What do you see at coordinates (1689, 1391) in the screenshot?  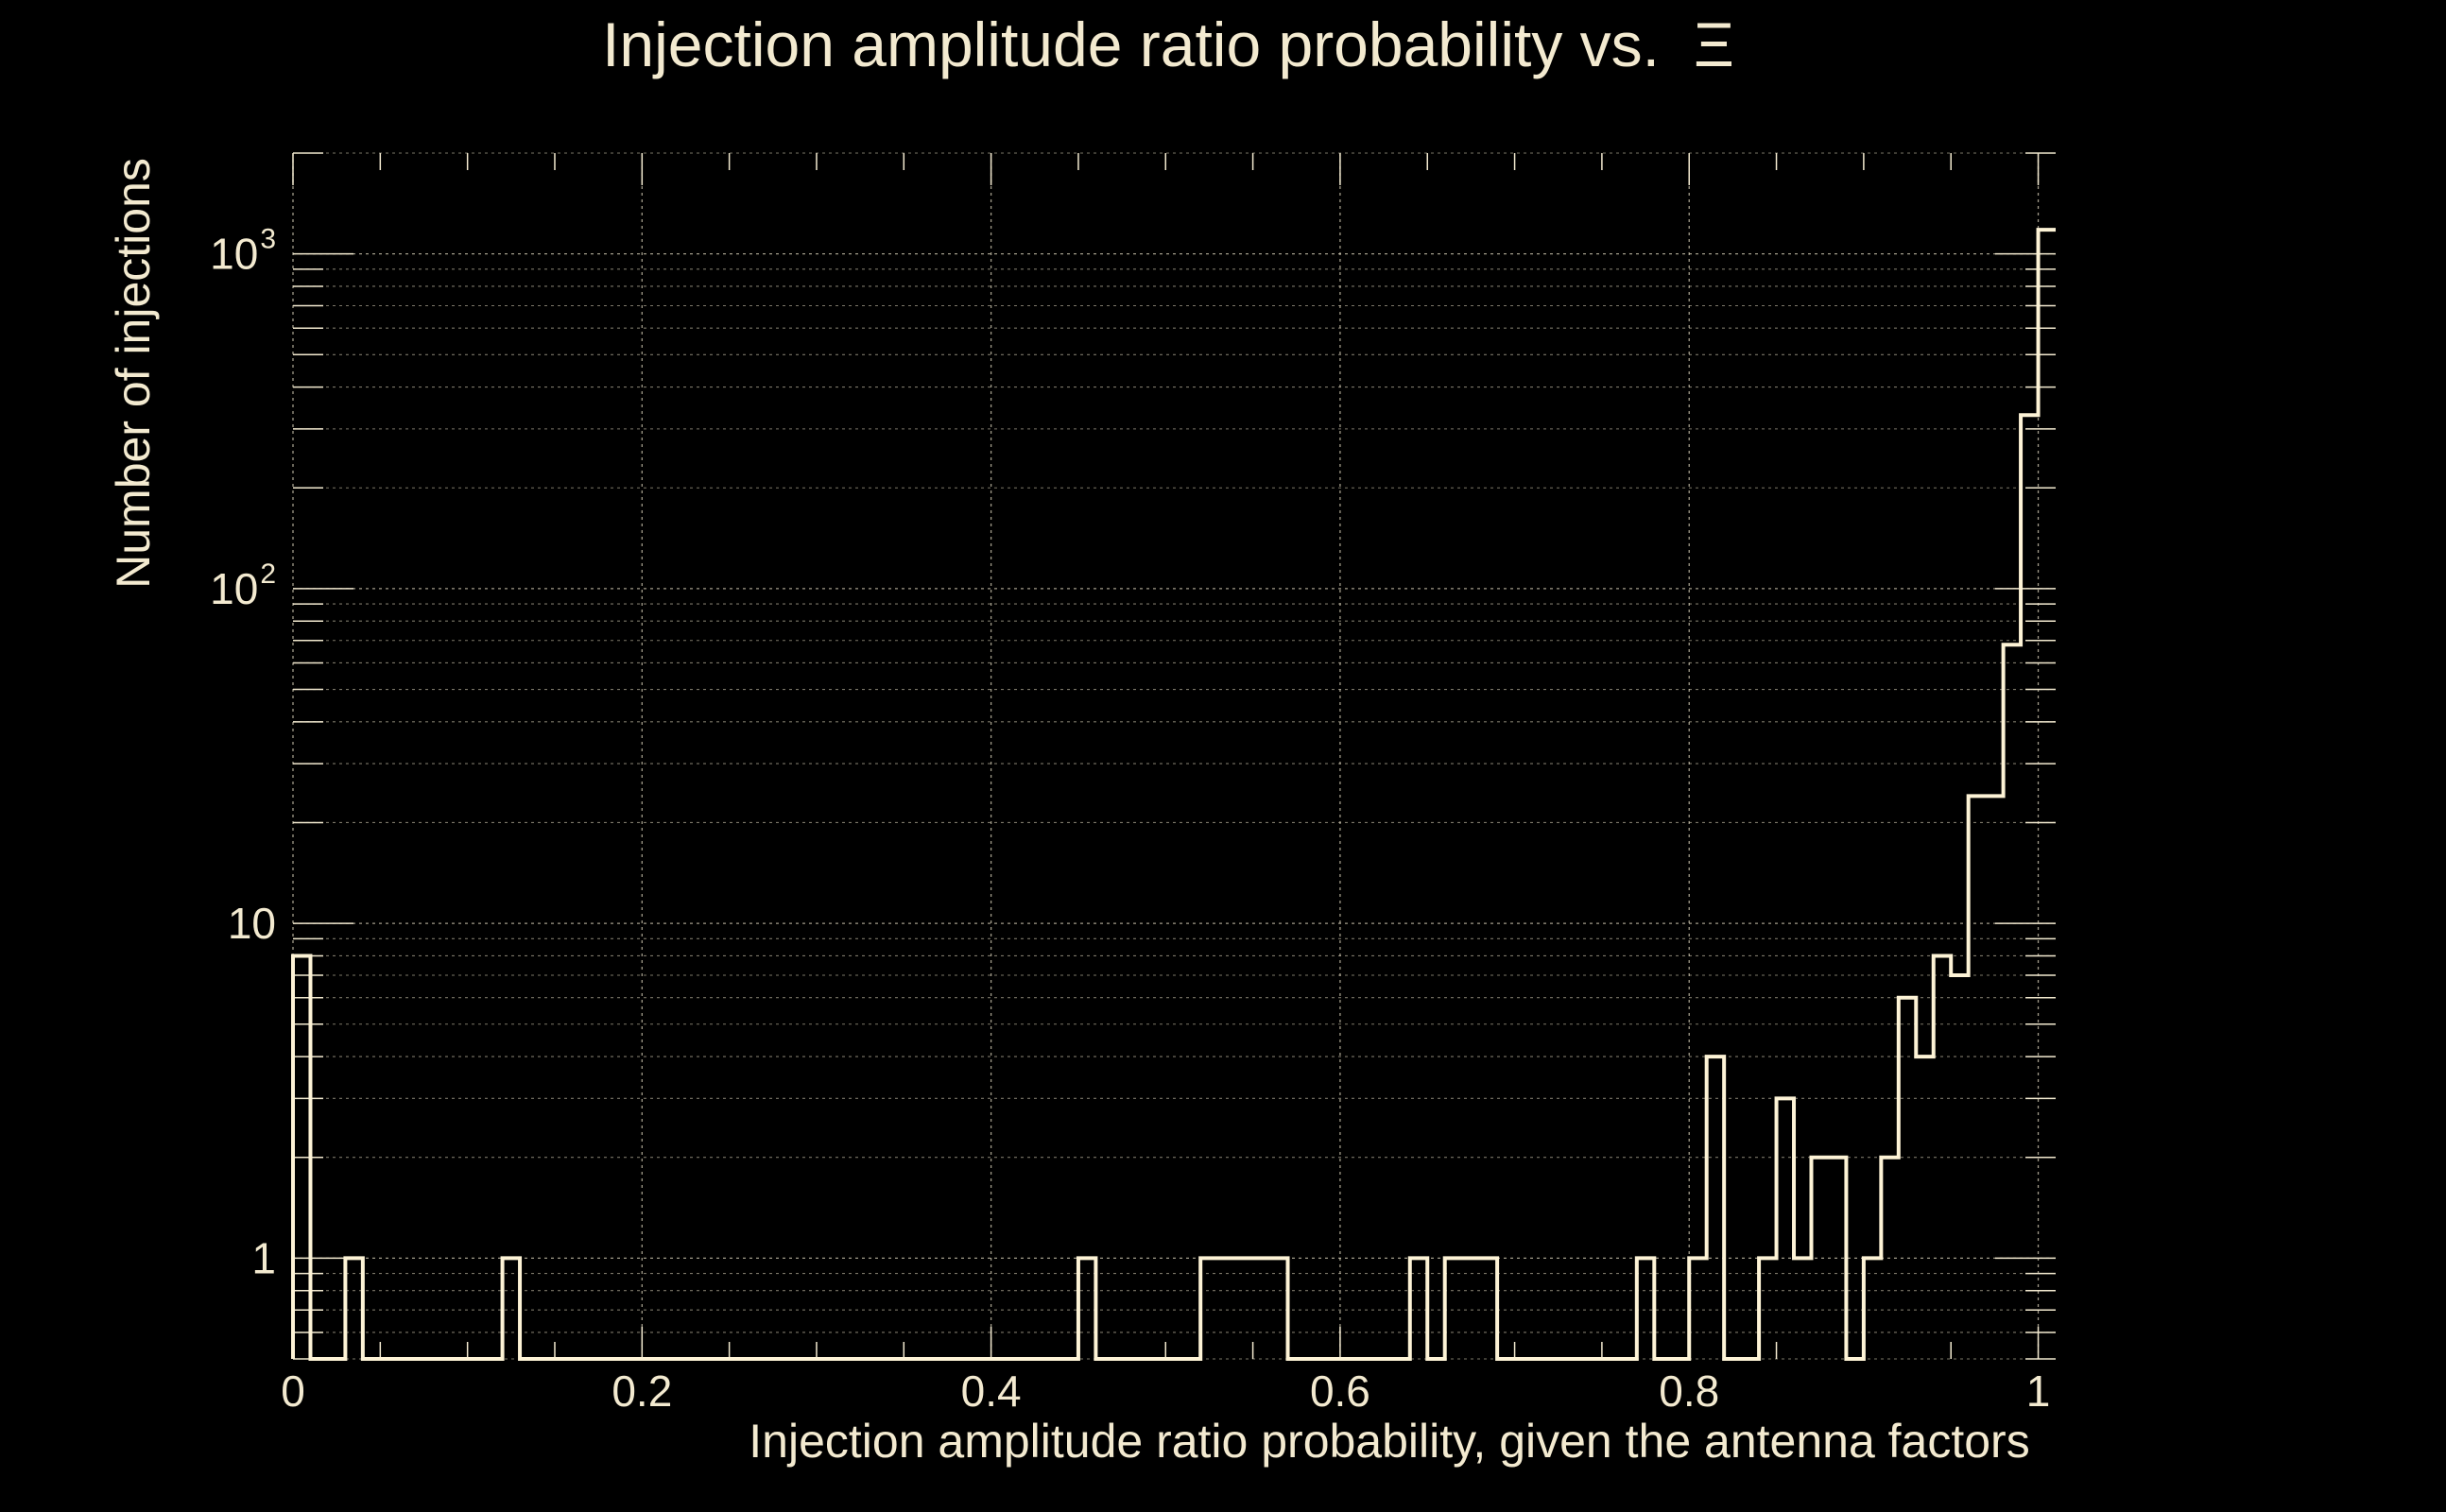 I see `x-tick-label: 0.8` at bounding box center [1689, 1391].